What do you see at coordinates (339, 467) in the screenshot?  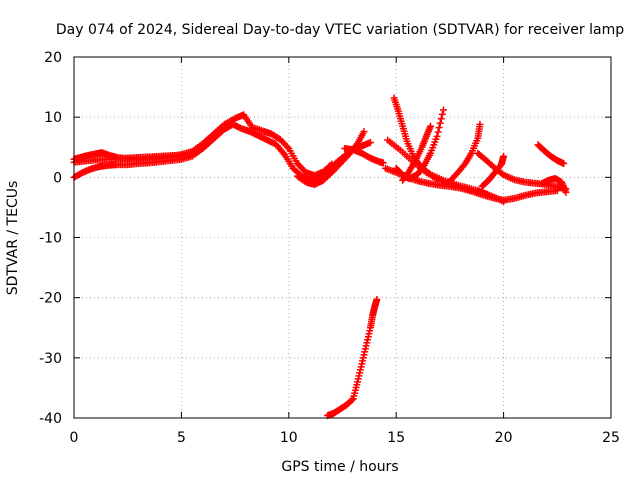 I see `x-axis-label: GPS time / hours` at bounding box center [339, 467].